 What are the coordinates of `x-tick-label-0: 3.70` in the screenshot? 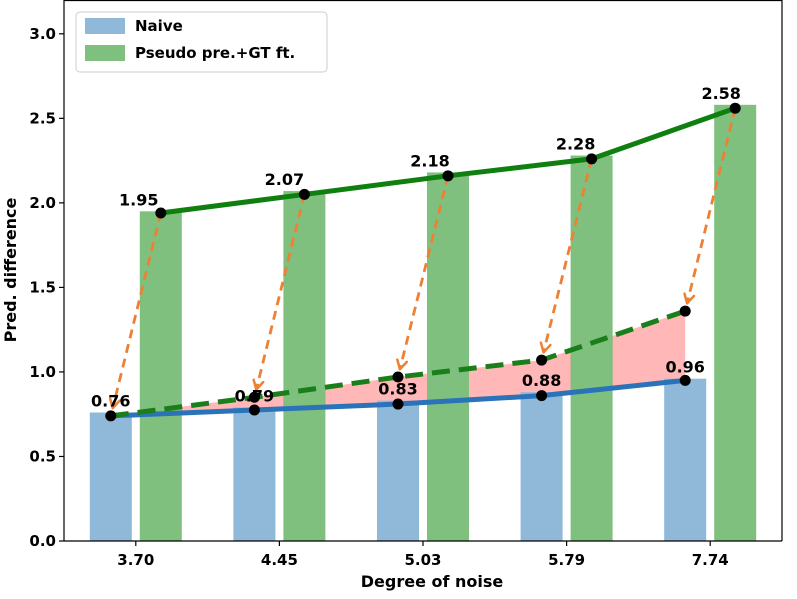 It's located at (135, 560).